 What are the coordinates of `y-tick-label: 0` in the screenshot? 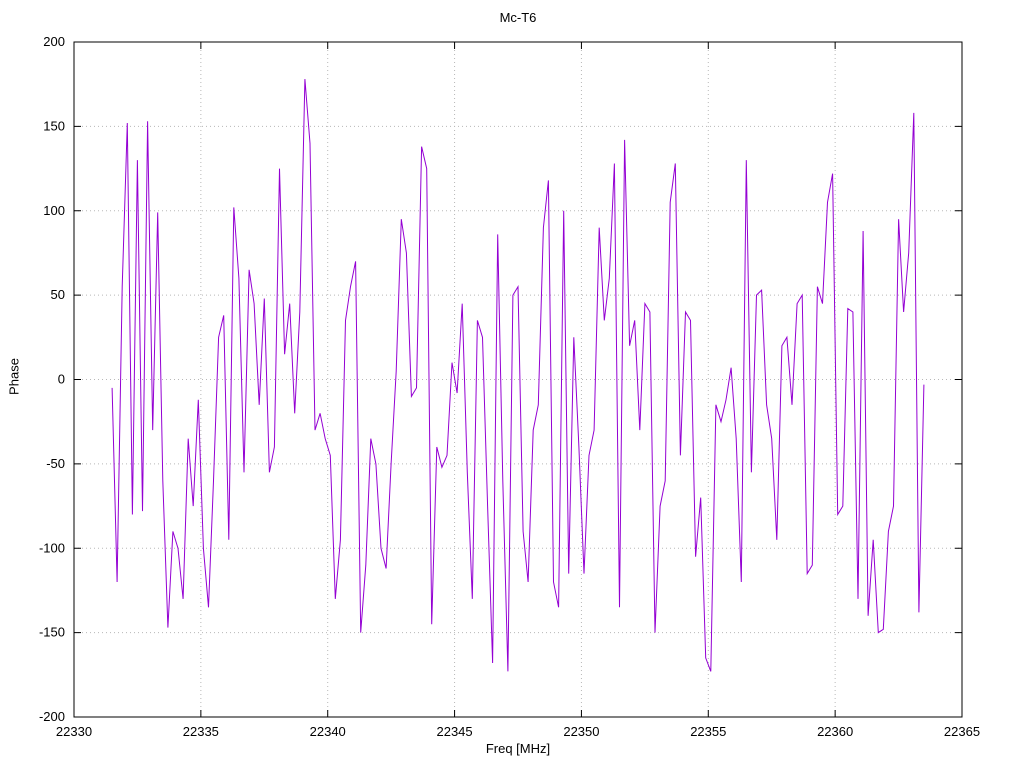 It's located at (61, 379).